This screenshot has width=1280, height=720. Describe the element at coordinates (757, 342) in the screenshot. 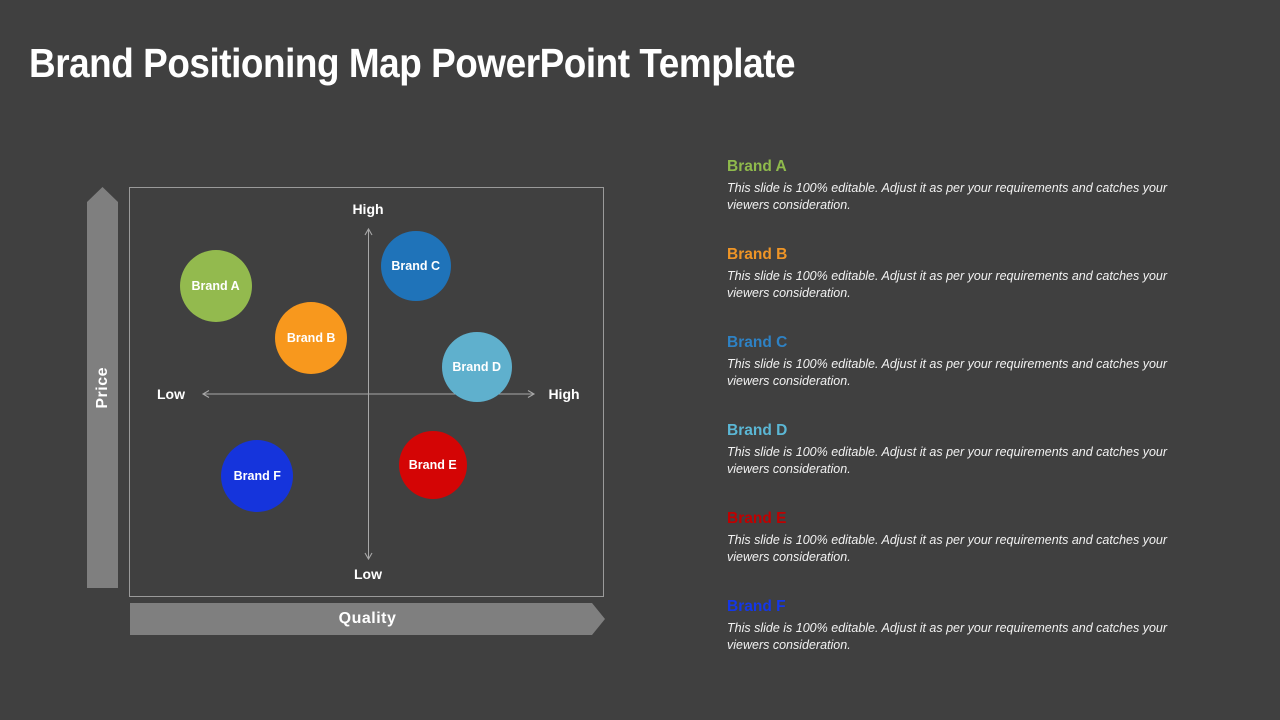

I see `legend-brand-name: Brand C` at that location.